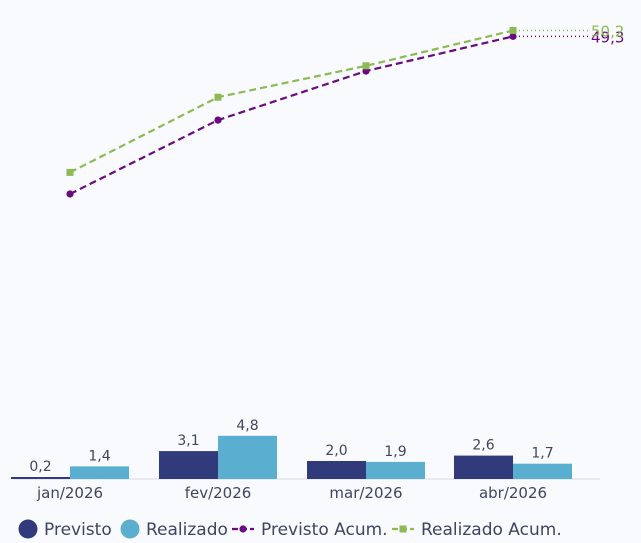 This screenshot has width=641, height=543. Describe the element at coordinates (247, 426) in the screenshot. I see `data-label-realizado-fev-2026: 4,8` at that location.